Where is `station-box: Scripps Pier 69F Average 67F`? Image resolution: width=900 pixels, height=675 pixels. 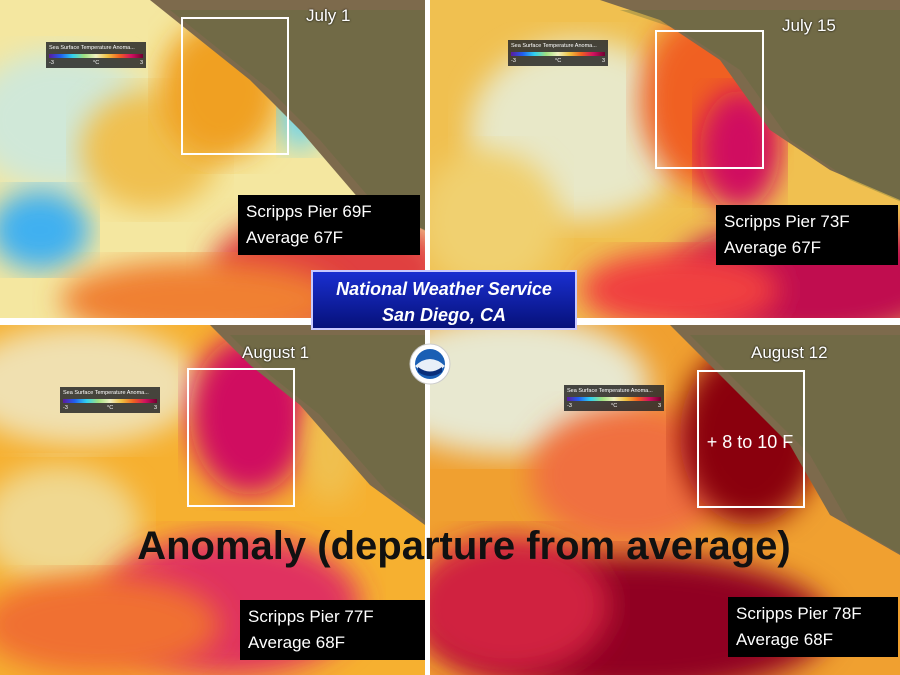
station-box: Scripps Pier 69F Average 67F is located at coordinates (329, 225).